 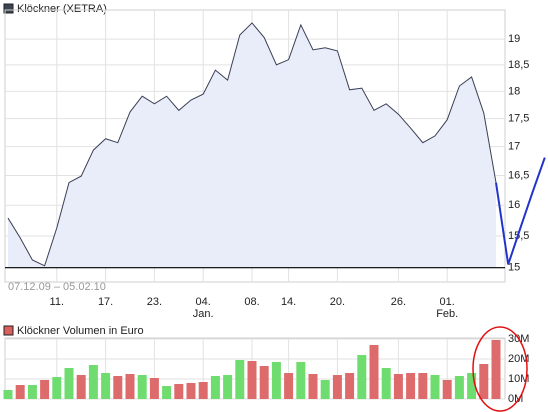 What do you see at coordinates (57, 287) in the screenshot?
I see `date-range: 07.12.09 – 05.02.10` at bounding box center [57, 287].